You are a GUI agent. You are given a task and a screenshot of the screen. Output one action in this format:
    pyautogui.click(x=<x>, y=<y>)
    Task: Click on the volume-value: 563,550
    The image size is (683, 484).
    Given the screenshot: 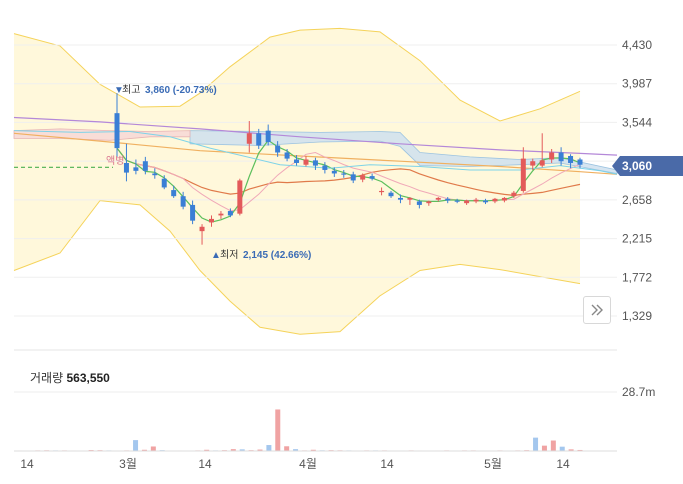 What is the action you would take?
    pyautogui.click(x=88, y=378)
    